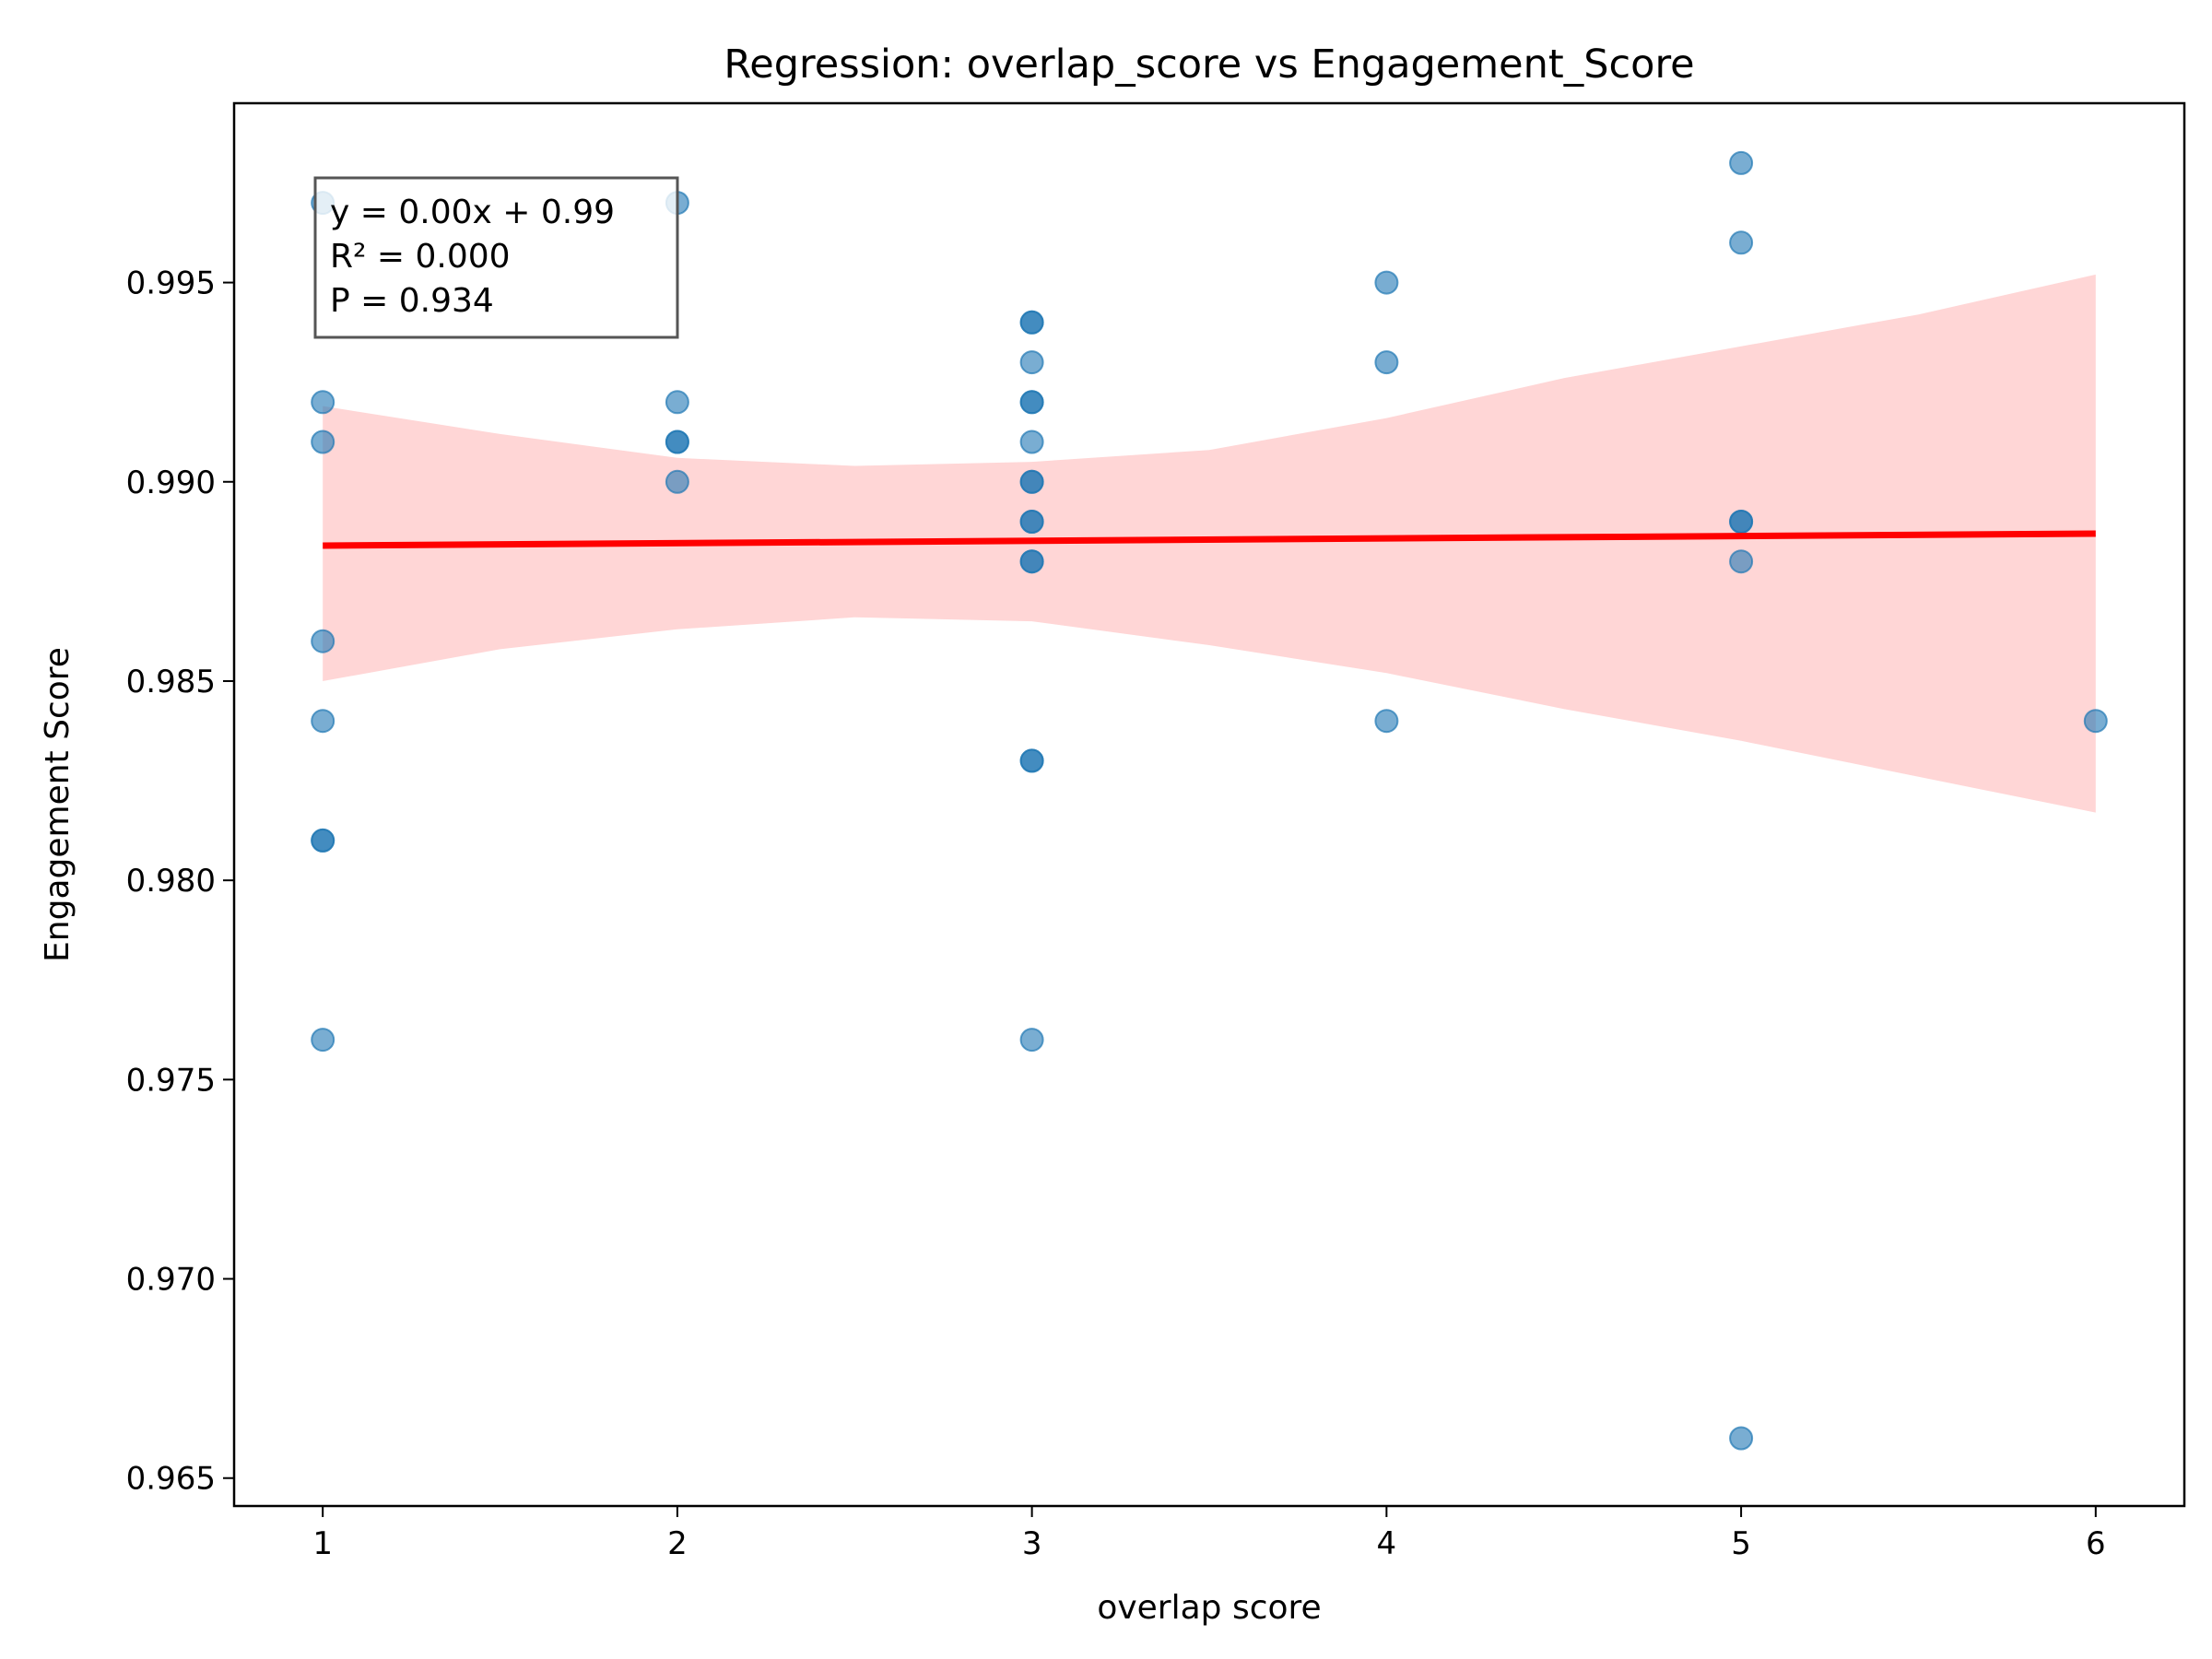 The height and width of the screenshot is (1659, 2212). Describe the element at coordinates (171, 483) in the screenshot. I see `y-tick-label: 0.990` at that location.